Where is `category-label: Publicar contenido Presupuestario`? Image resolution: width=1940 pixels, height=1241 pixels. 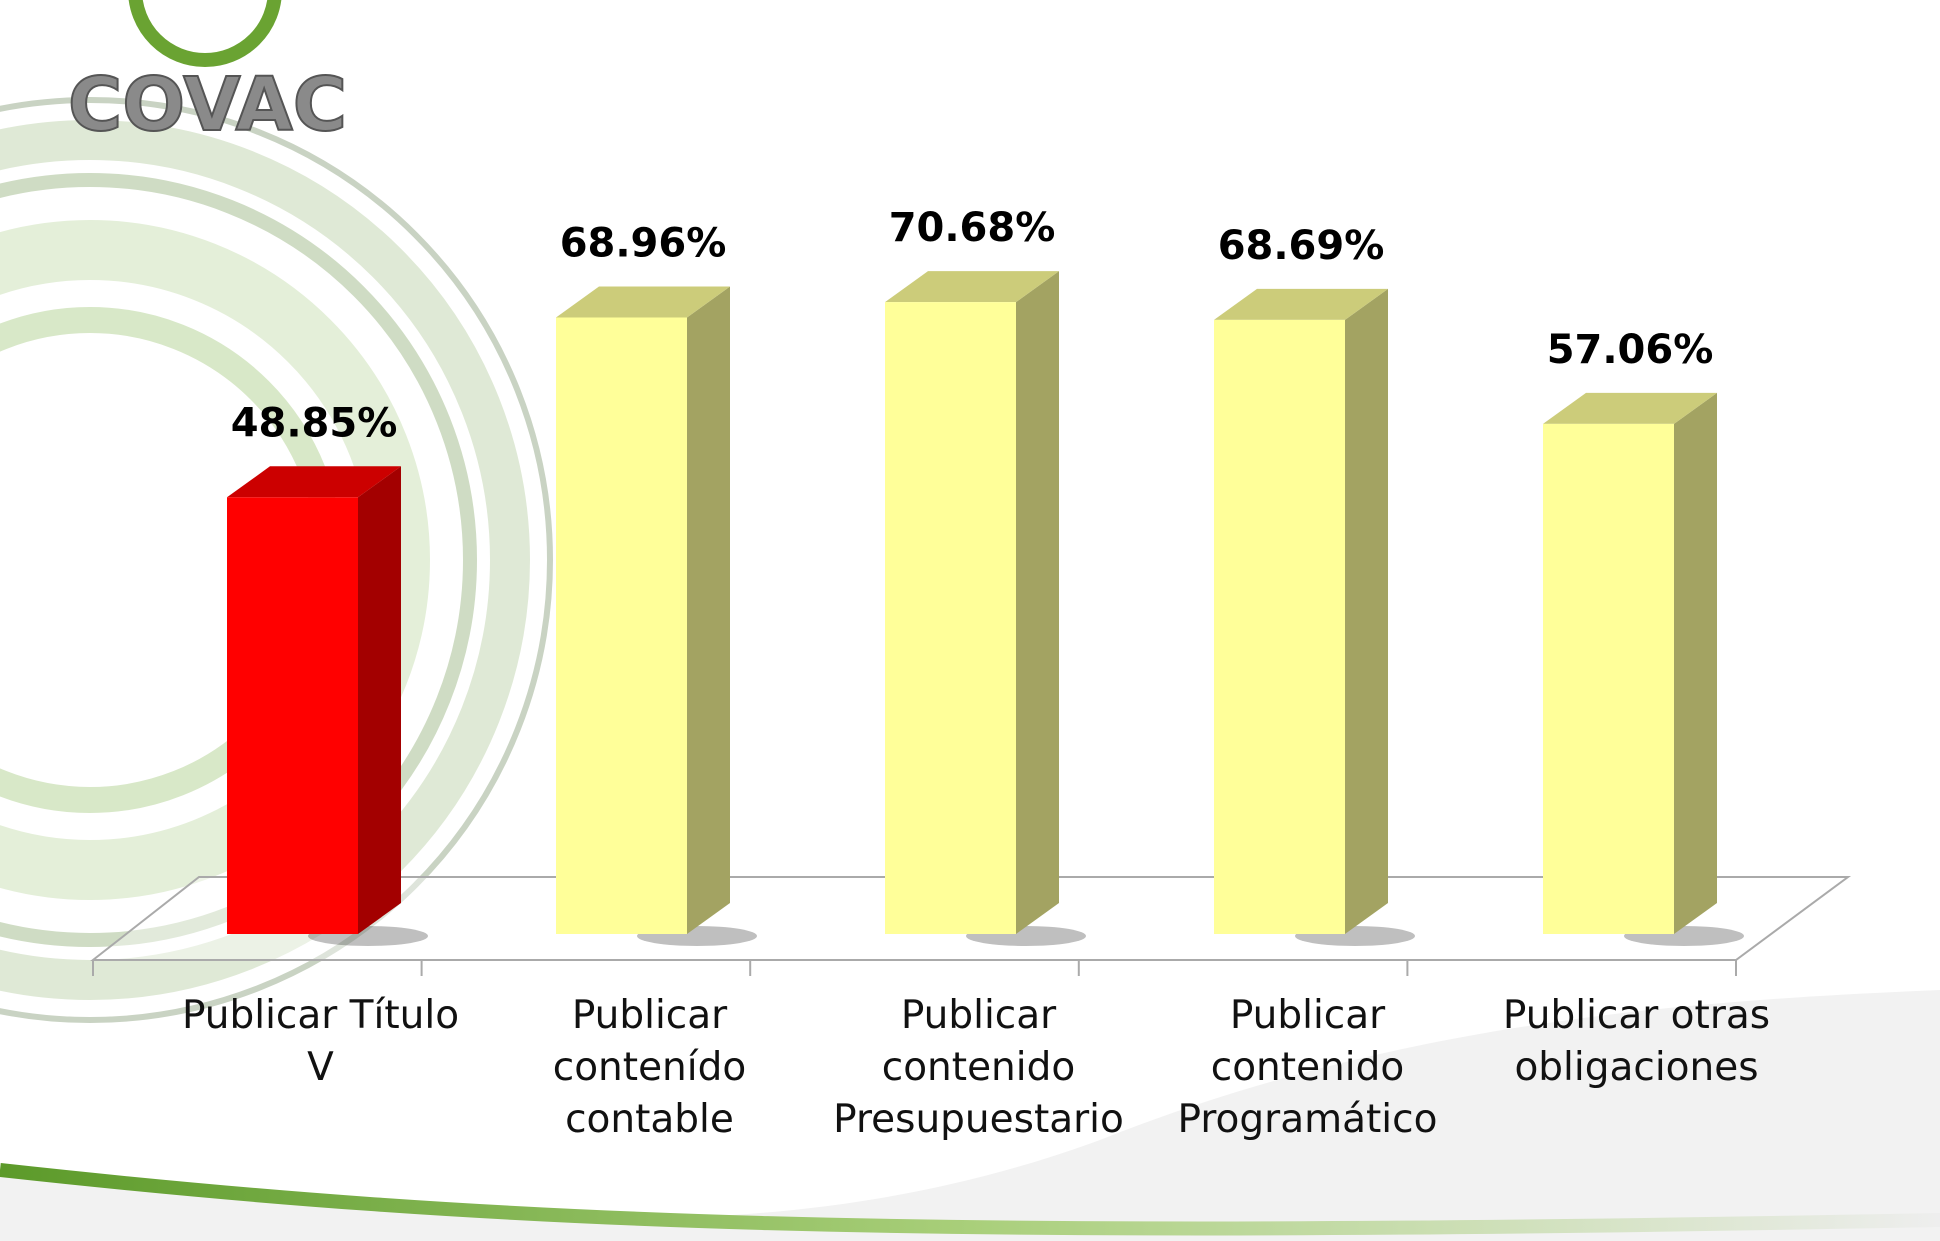 category-label: Publicar contenido Presupuestario is located at coordinates (978, 1067).